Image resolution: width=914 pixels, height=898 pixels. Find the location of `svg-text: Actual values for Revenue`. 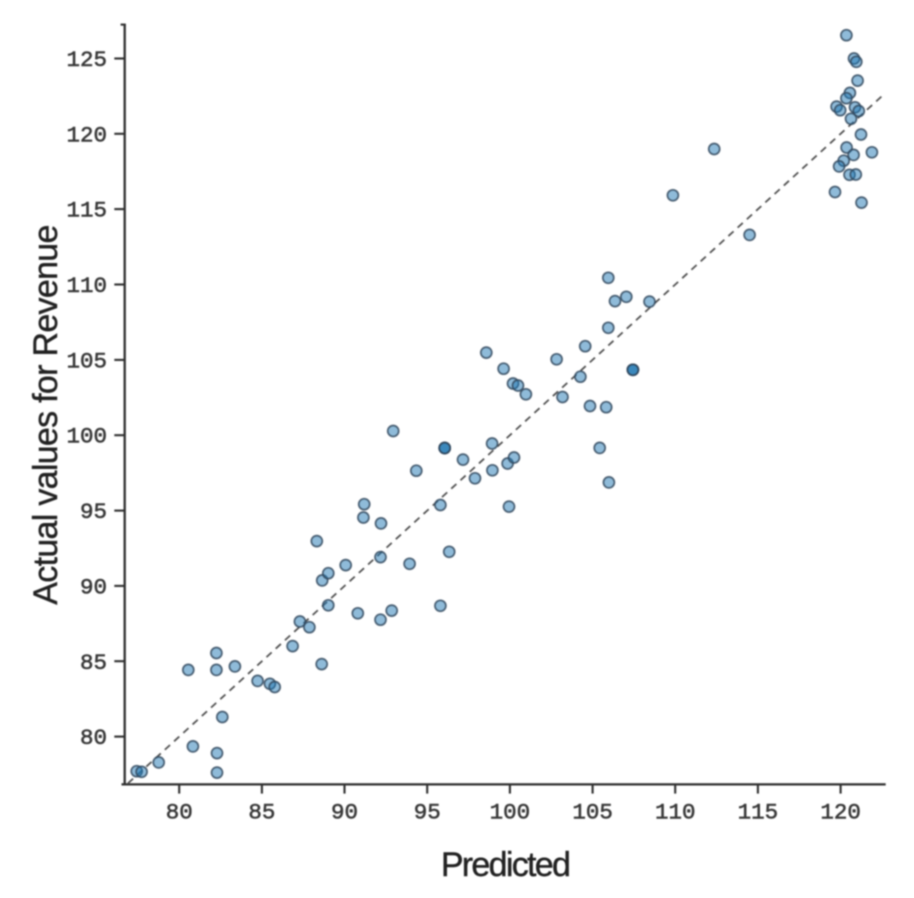

svg-text: Actual values for Revenue is located at coordinates (46, 414).